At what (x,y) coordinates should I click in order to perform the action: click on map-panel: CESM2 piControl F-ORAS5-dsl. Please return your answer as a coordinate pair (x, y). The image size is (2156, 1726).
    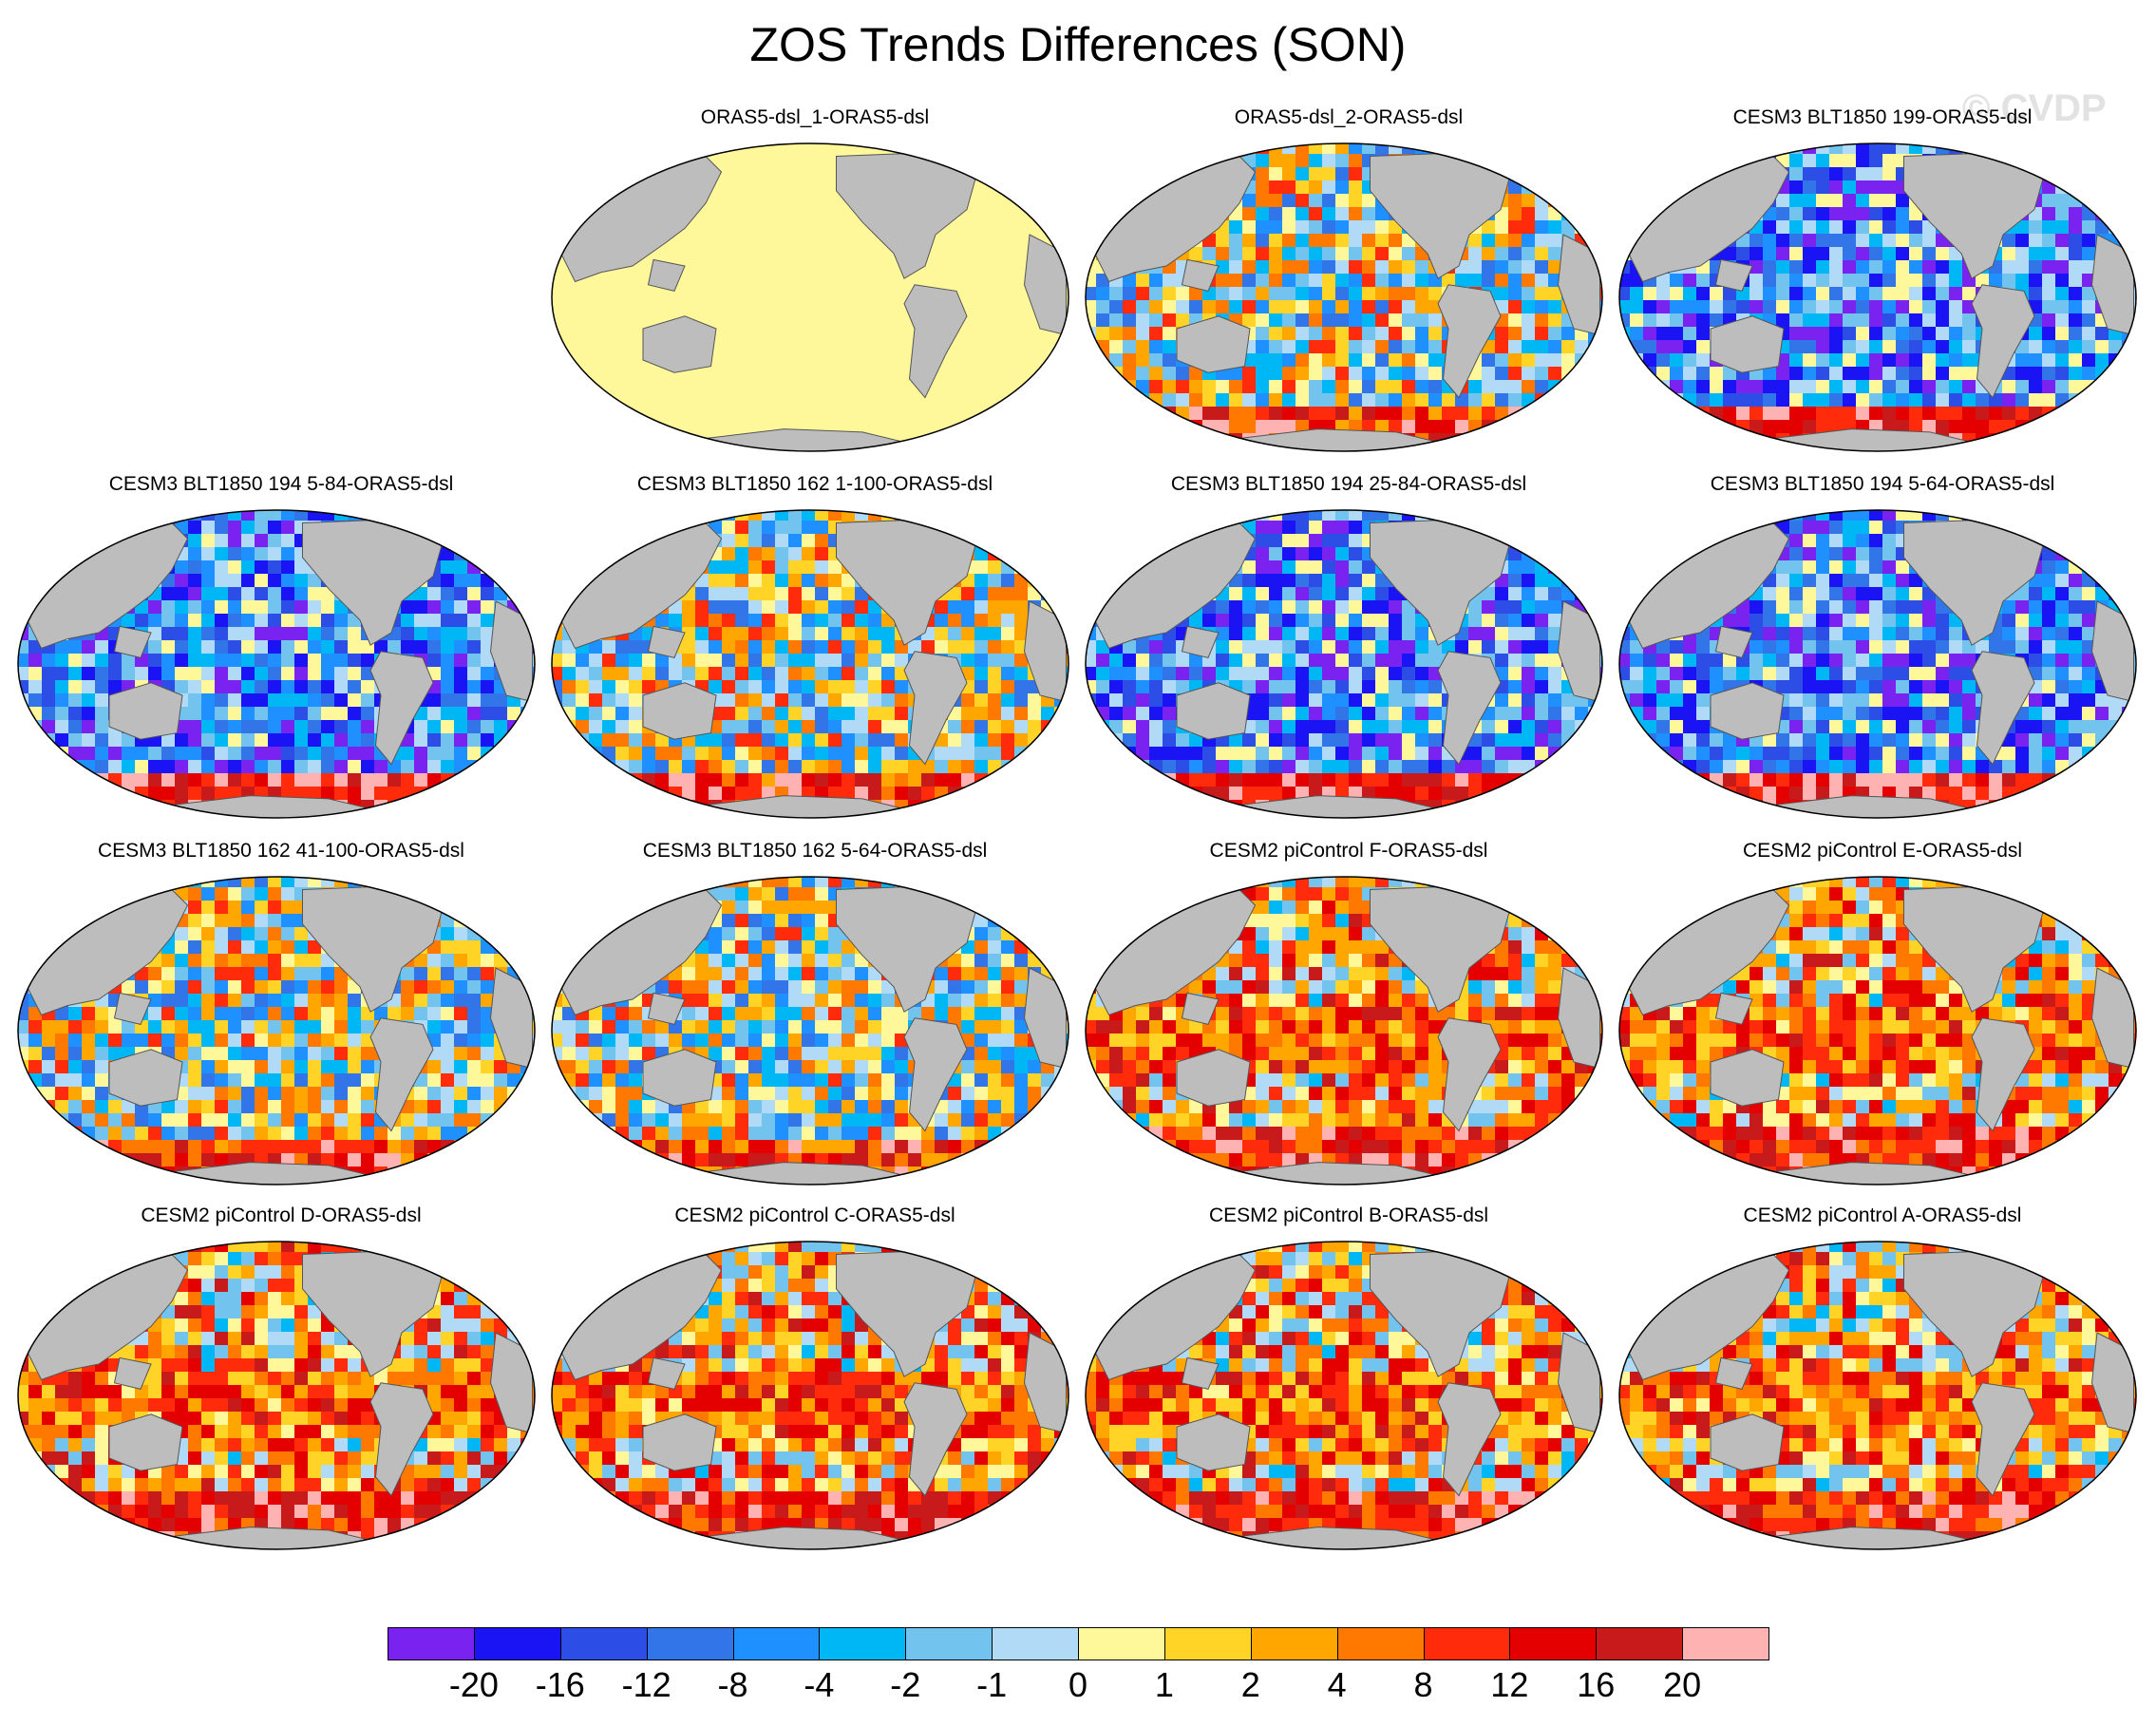
    Looking at the image, I should click on (1349, 1020).